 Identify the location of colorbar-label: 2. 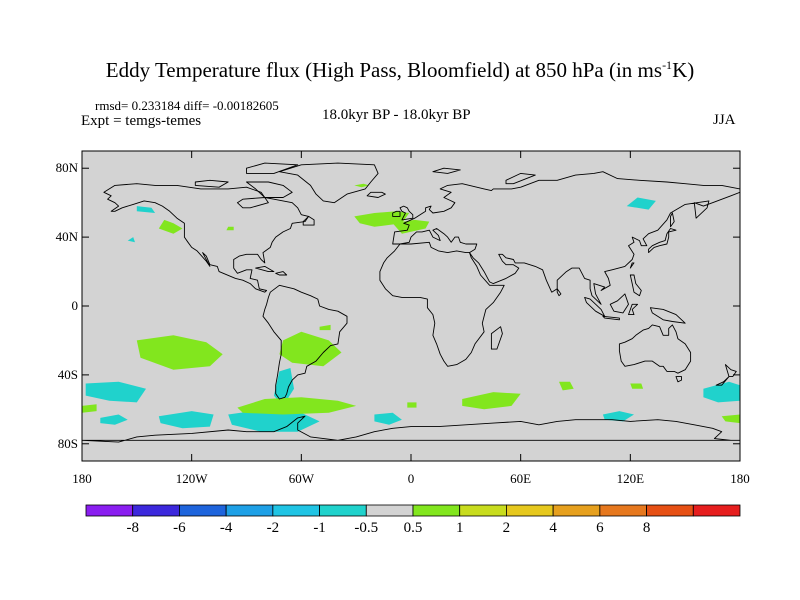
(506, 528).